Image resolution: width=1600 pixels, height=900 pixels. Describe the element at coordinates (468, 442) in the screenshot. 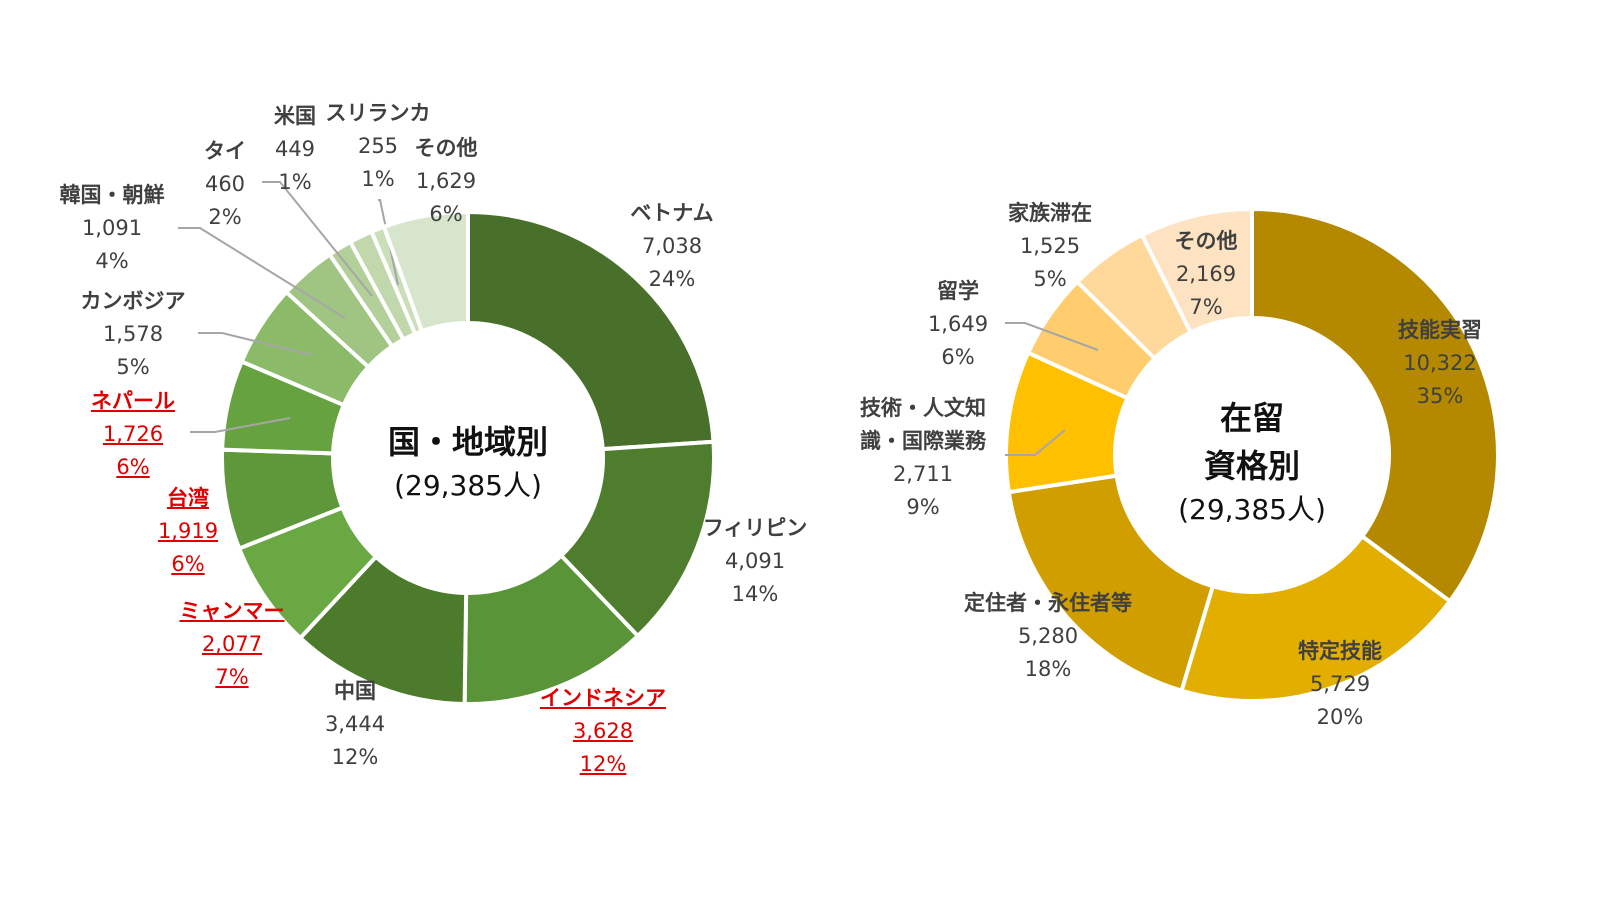

I see `center-title: 国・地域別` at that location.